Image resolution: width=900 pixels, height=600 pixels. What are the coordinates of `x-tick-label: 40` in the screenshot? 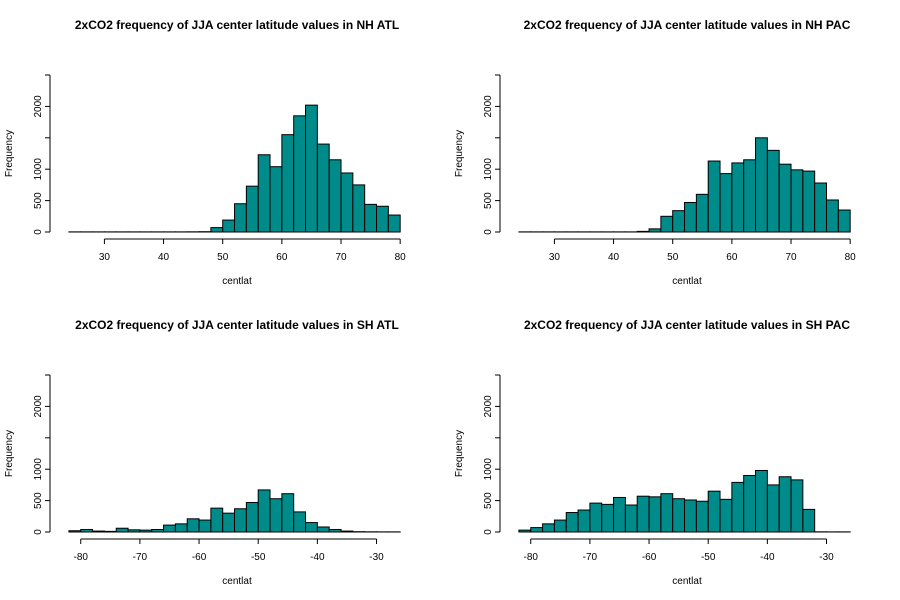 It's located at (614, 257).